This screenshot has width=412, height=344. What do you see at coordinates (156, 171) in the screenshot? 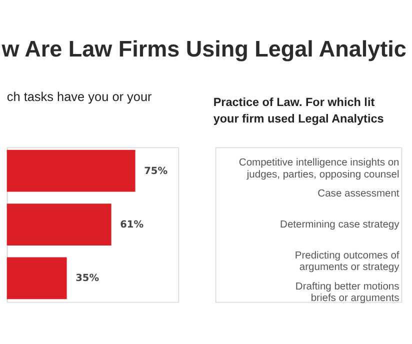
I see `data-label: 75%` at bounding box center [156, 171].